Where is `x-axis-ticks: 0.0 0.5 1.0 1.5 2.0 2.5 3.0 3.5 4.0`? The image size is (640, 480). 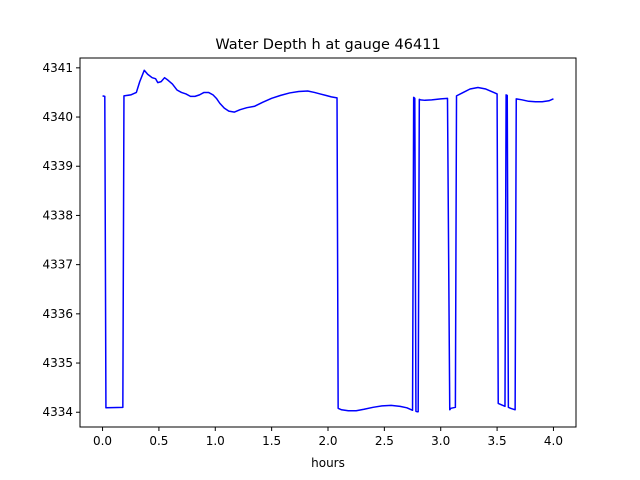
x-axis-ticks: 0.0 0.5 1.0 1.5 2.0 2.5 3.0 3.5 4.0 is located at coordinates (328, 437).